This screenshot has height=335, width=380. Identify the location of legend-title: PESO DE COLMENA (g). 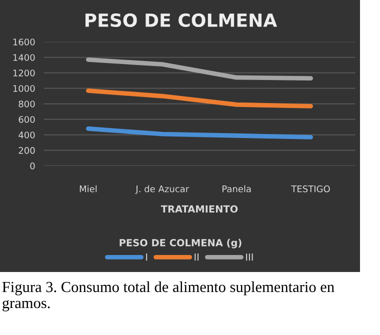
(181, 243).